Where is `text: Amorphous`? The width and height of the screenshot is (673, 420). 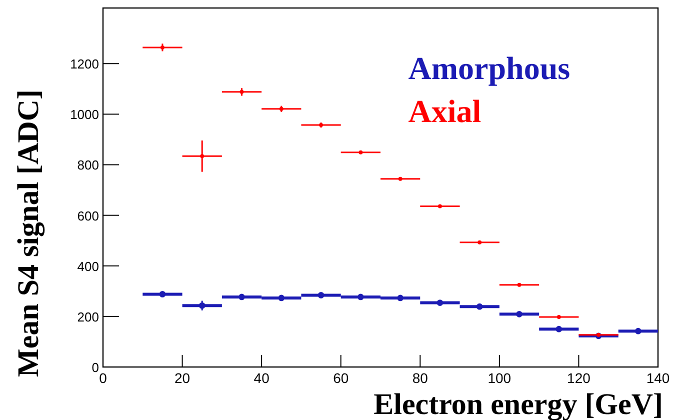
text: Amorphous is located at coordinates (489, 68).